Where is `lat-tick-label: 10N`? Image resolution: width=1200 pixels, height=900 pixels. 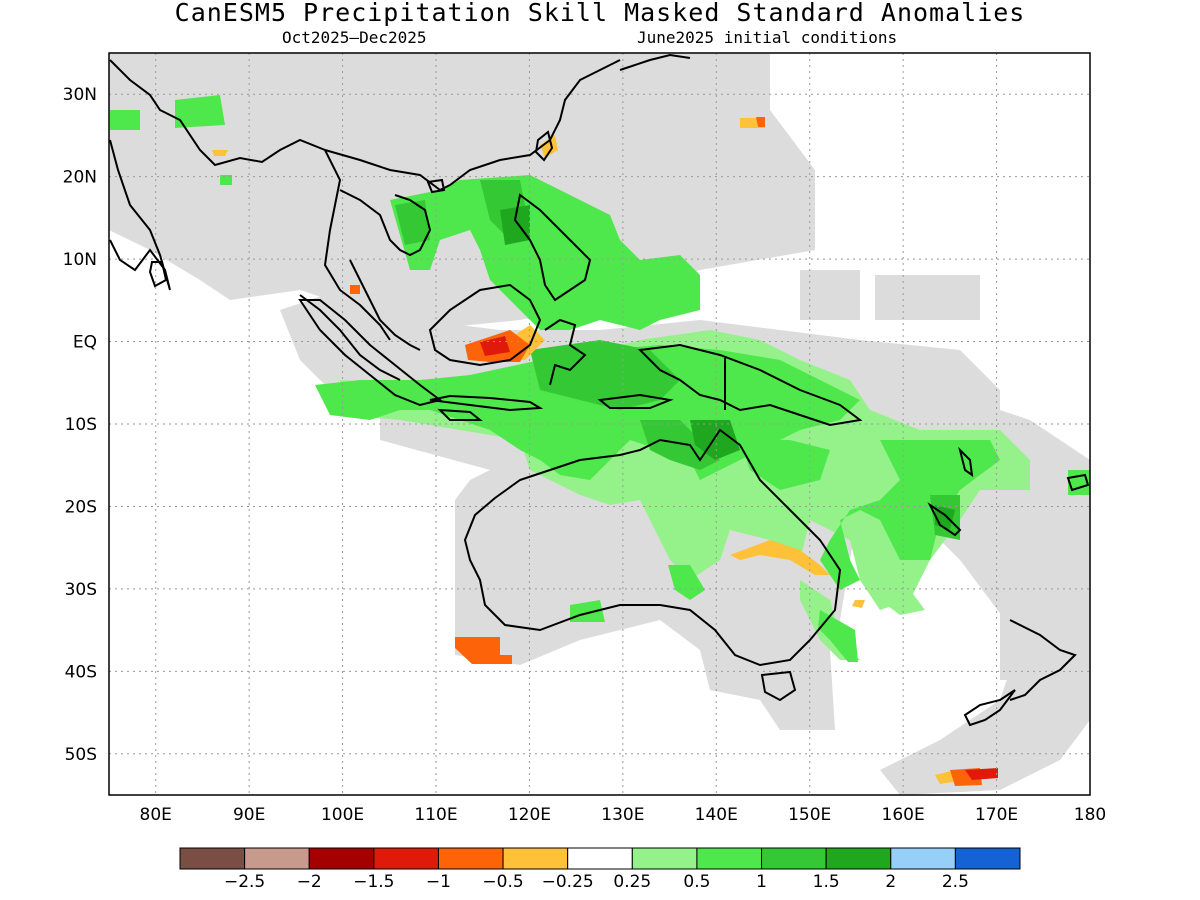 lat-tick-label: 10N is located at coordinates (80, 260).